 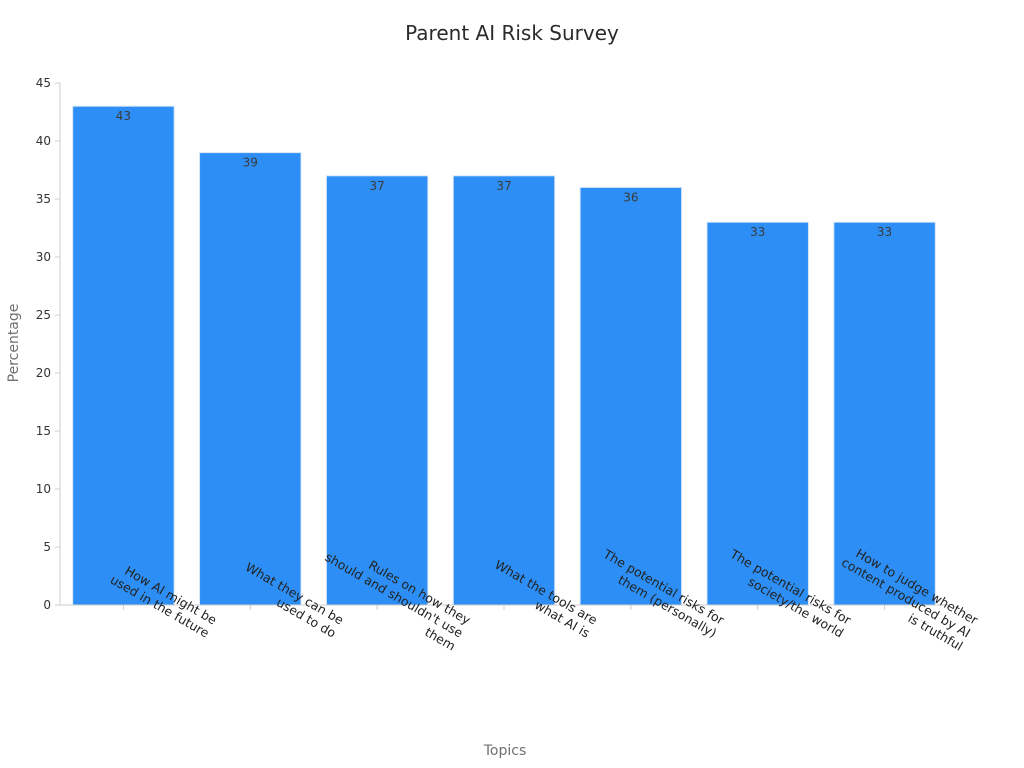 I want to click on y-axis: 0 5 10 15 20 25 30 35 40 45, so click(x=48, y=344).